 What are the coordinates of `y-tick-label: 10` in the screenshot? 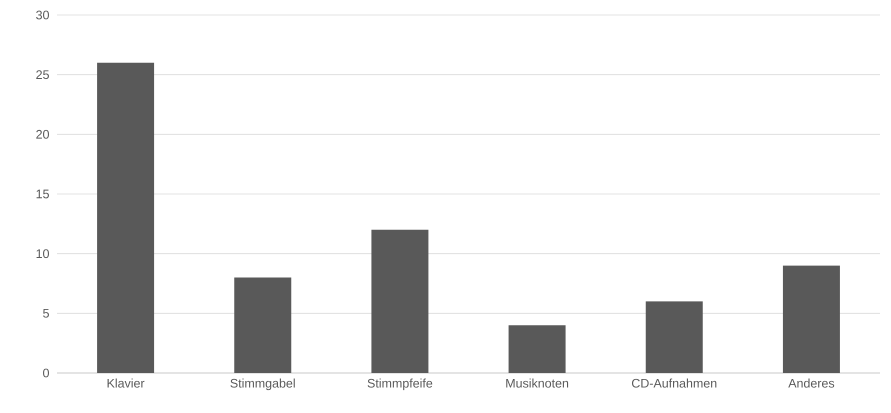 It's located at (42, 253).